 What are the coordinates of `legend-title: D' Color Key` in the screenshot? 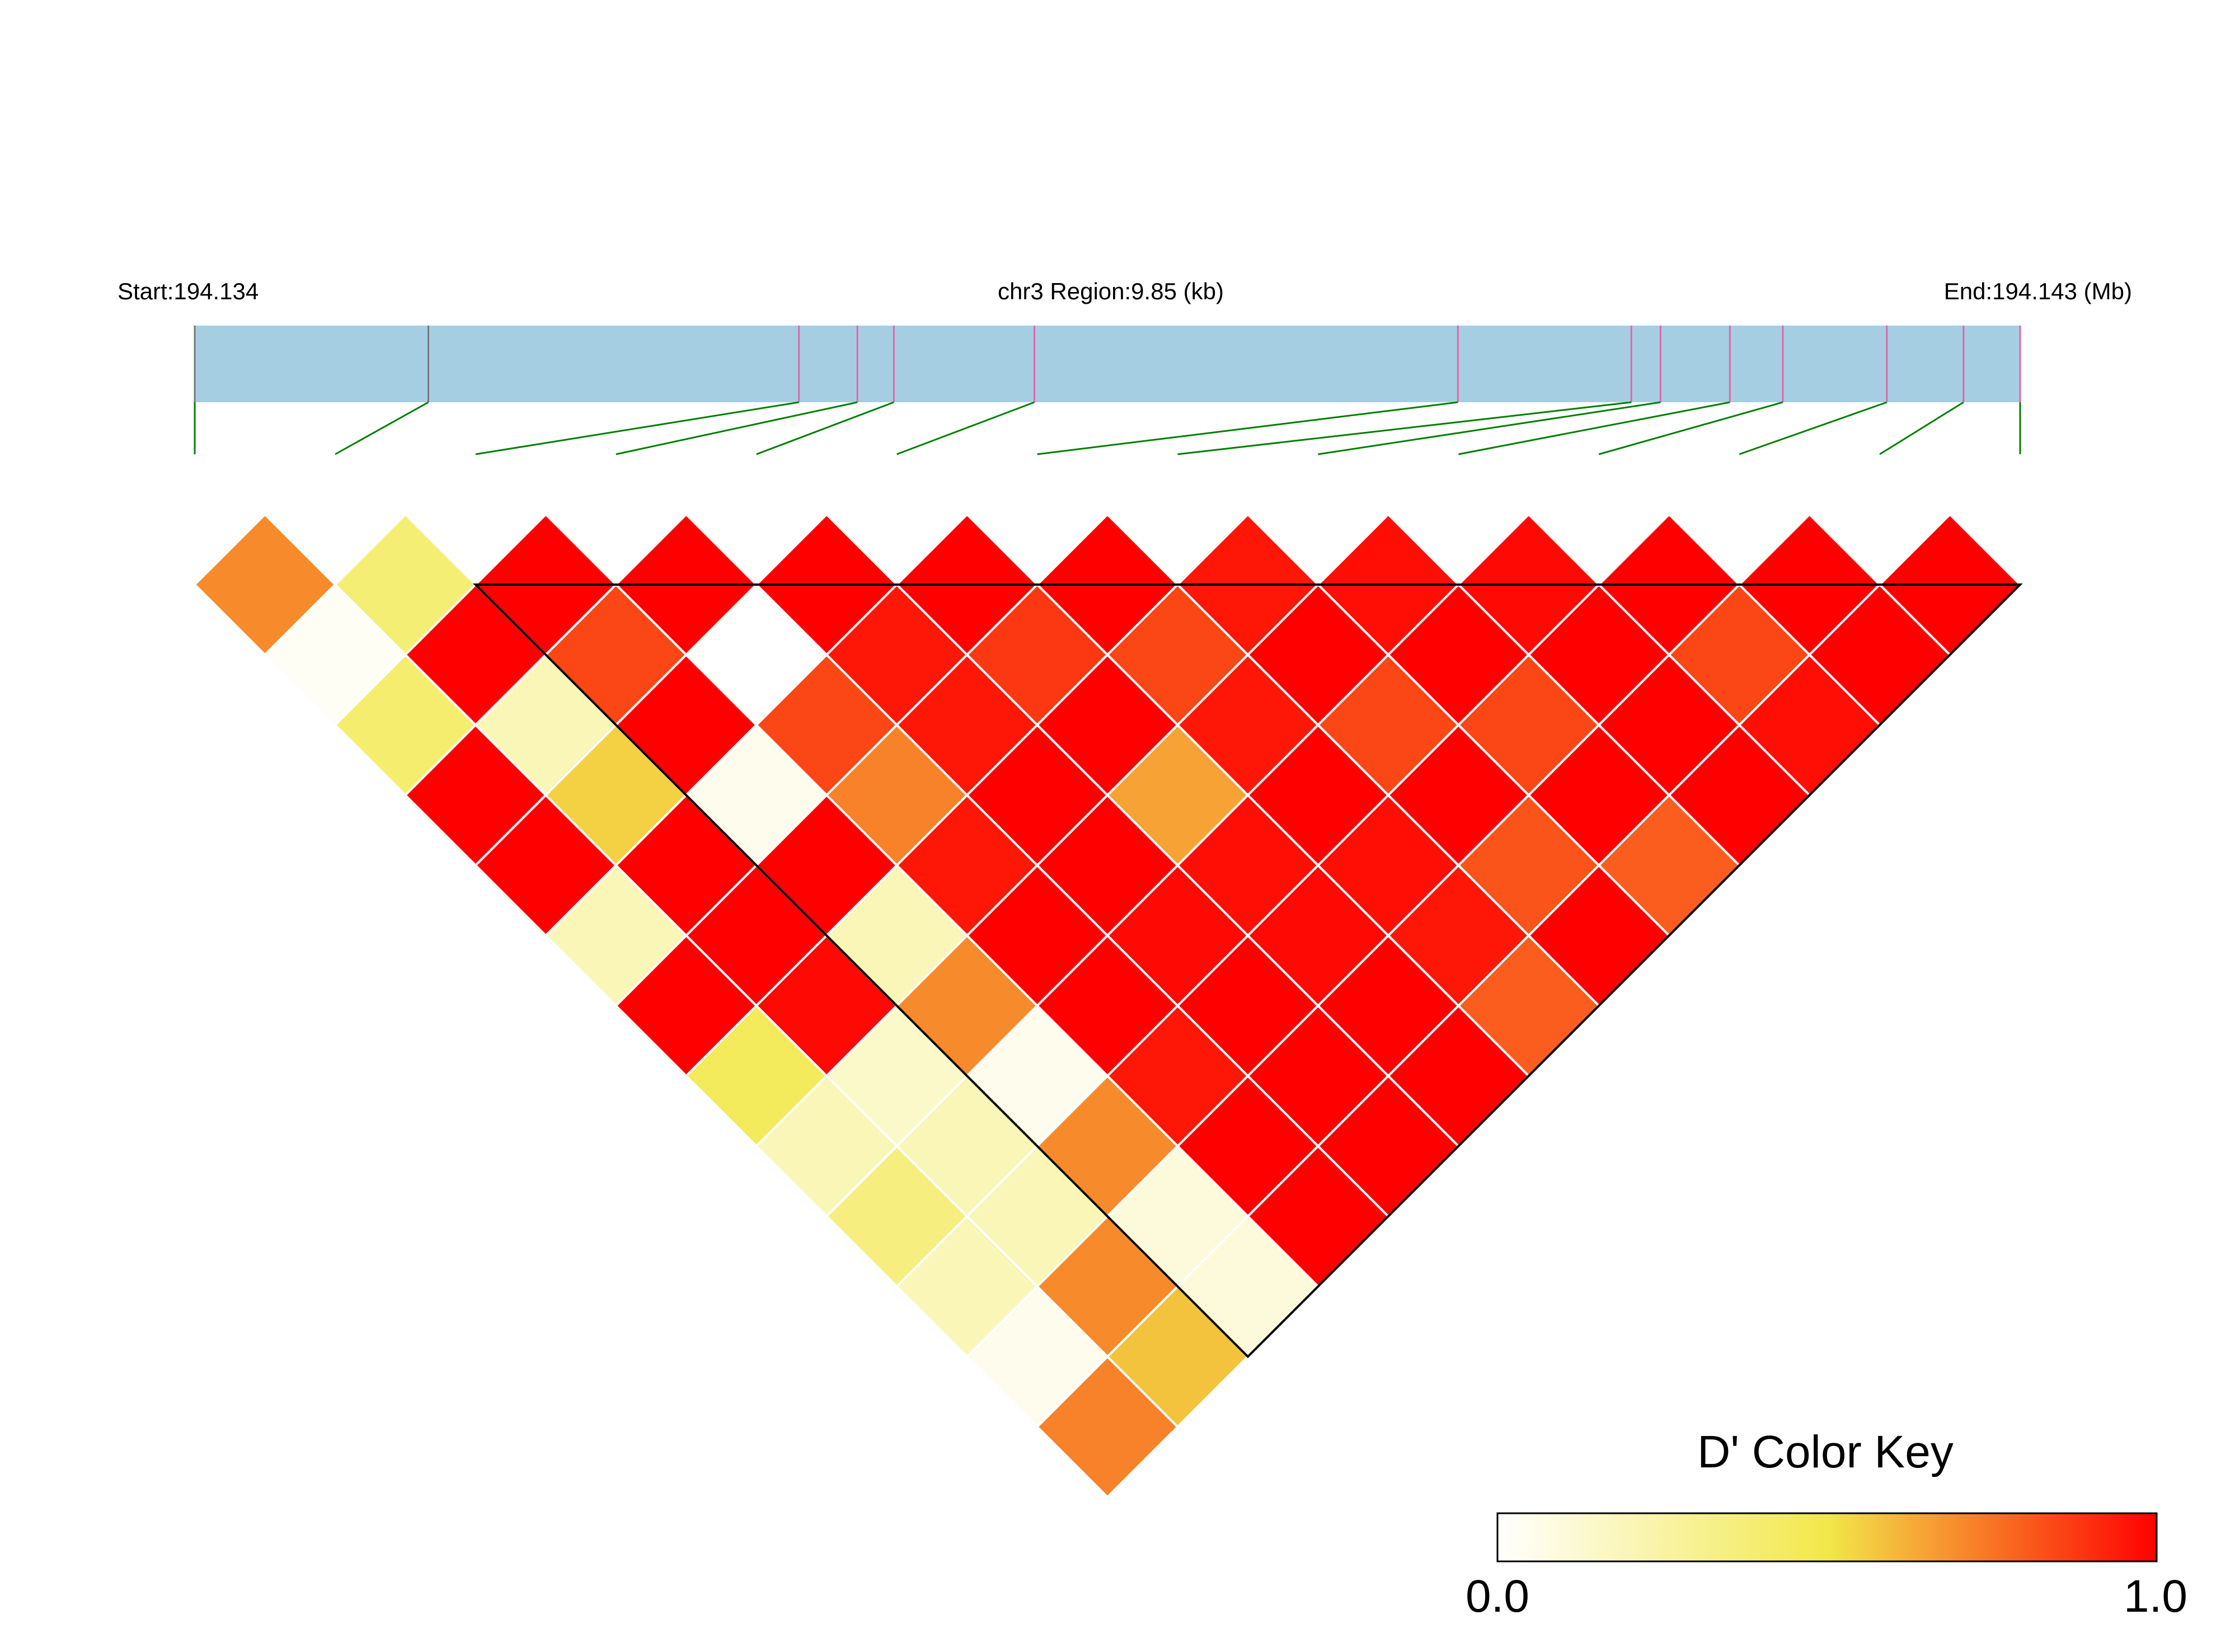 It's located at (1825, 1452).